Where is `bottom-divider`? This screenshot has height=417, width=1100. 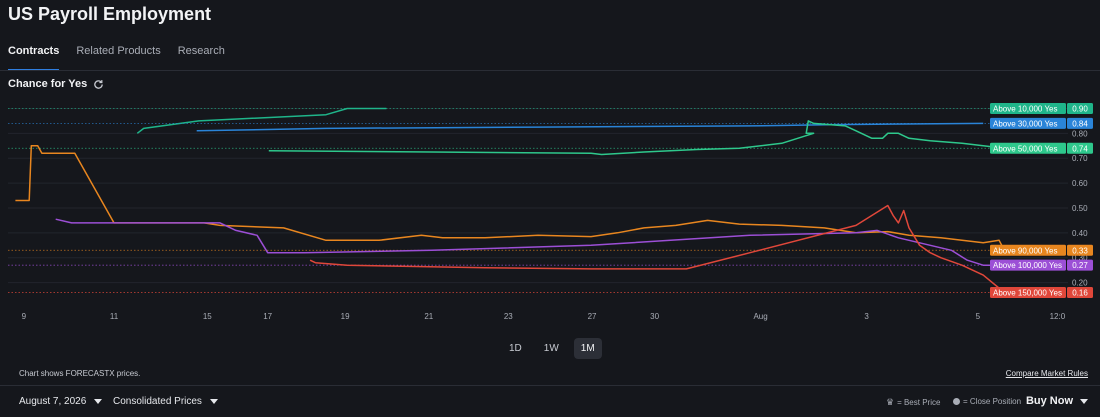 bottom-divider is located at coordinates (550, 385).